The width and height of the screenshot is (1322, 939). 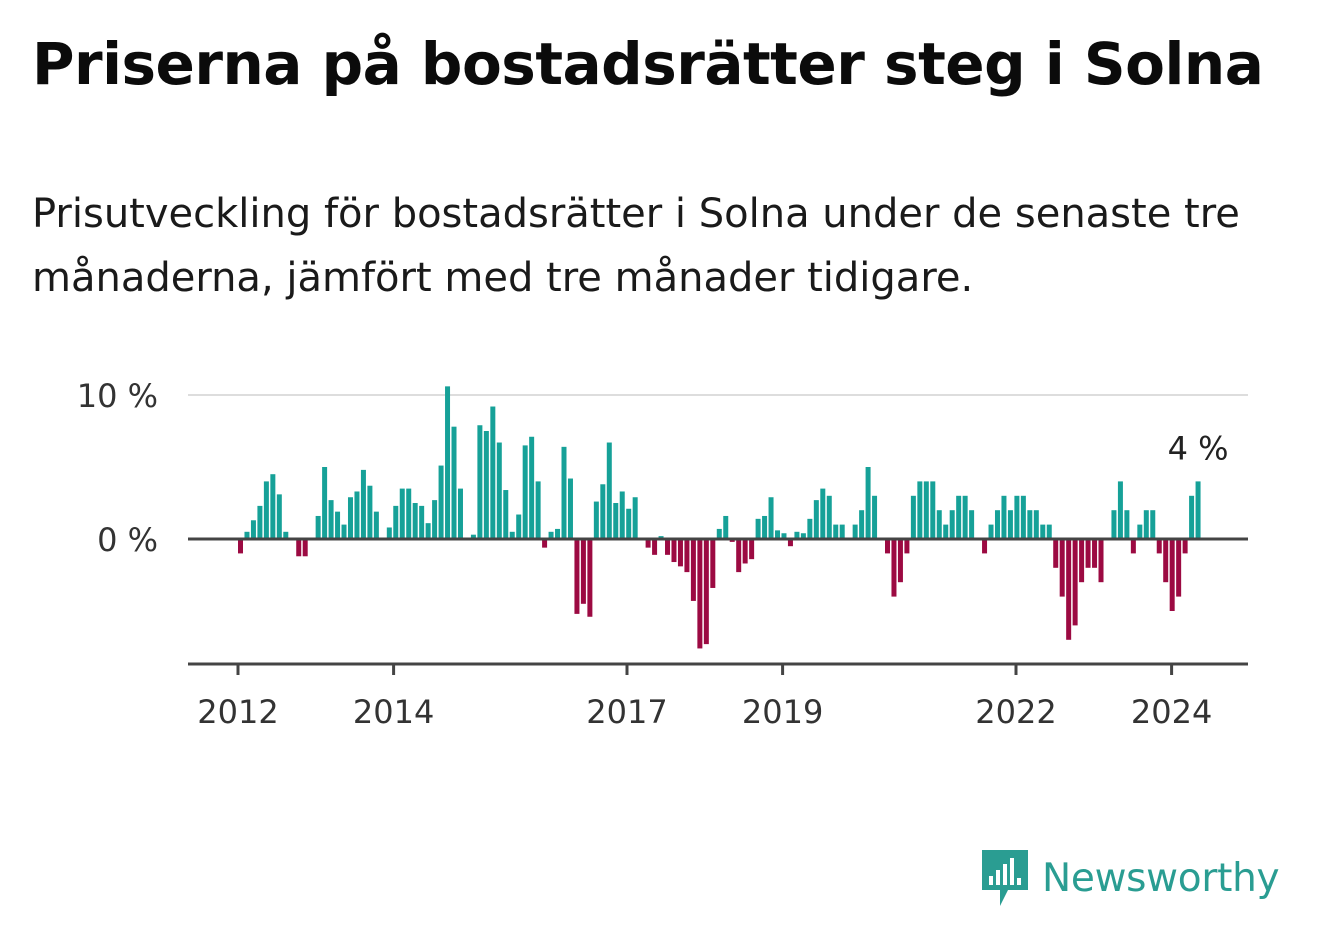 I want to click on x-tick-label: 2019, so click(x=782, y=712).